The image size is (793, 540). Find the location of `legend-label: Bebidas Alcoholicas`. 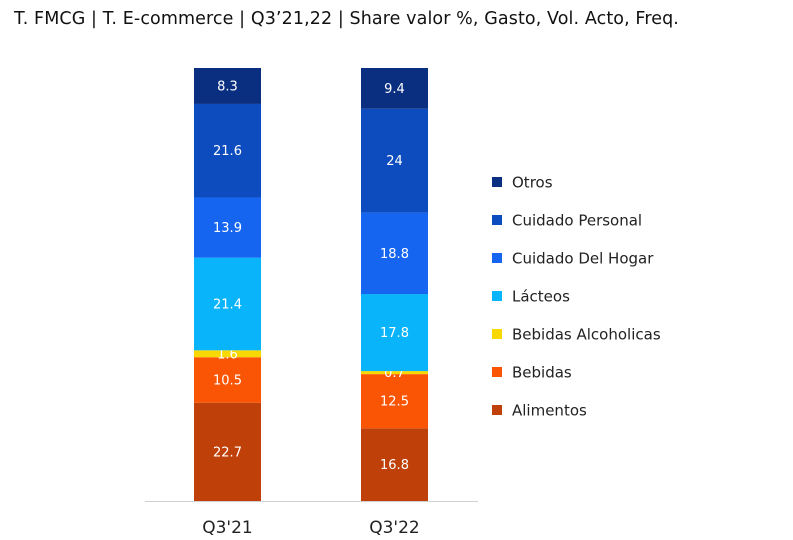

legend-label: Bebidas Alcoholicas is located at coordinates (586, 335).